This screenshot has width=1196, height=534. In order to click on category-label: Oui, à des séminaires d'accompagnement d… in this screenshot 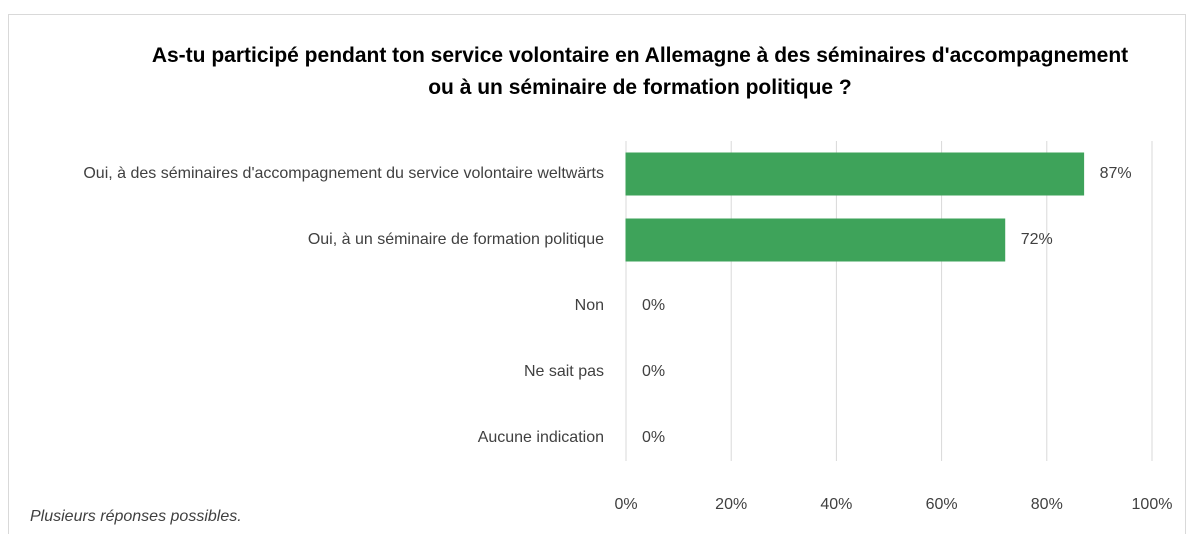, I will do `click(343, 173)`.